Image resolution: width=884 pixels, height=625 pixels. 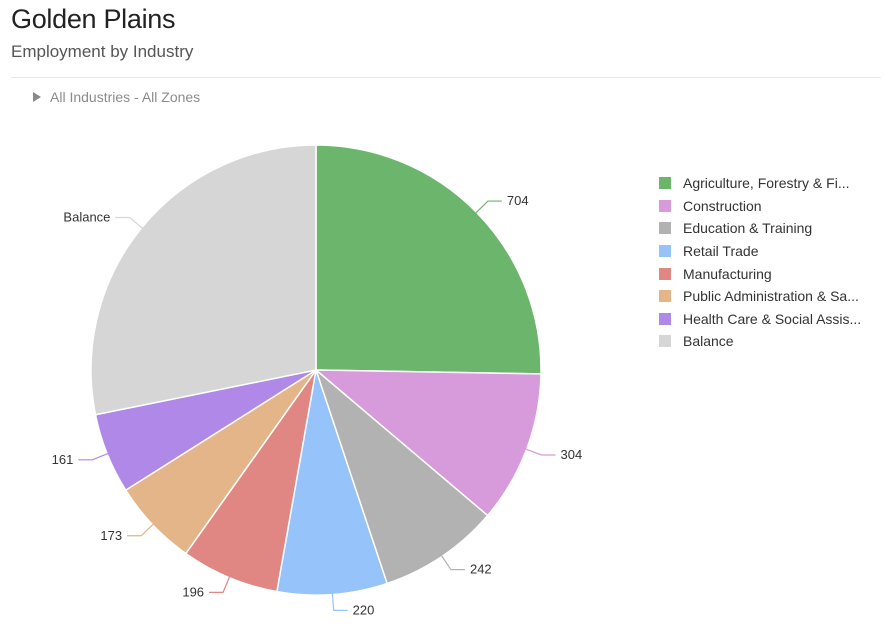 I want to click on expand-triangle-icon, so click(x=37, y=97).